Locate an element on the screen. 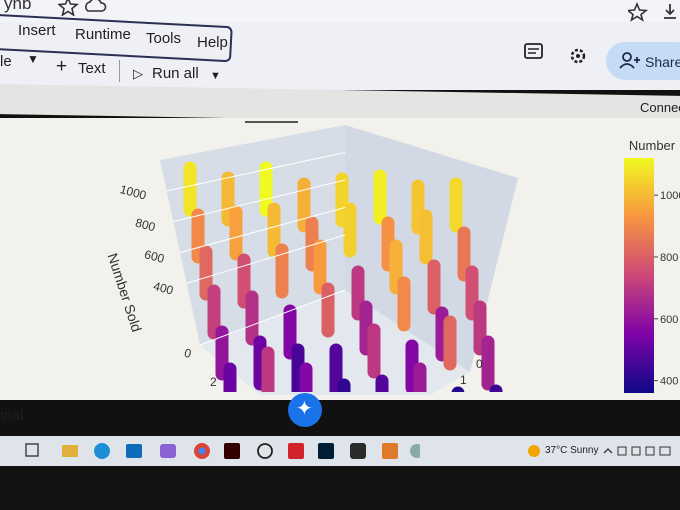  taskbar-icons is located at coordinates (220, 451).